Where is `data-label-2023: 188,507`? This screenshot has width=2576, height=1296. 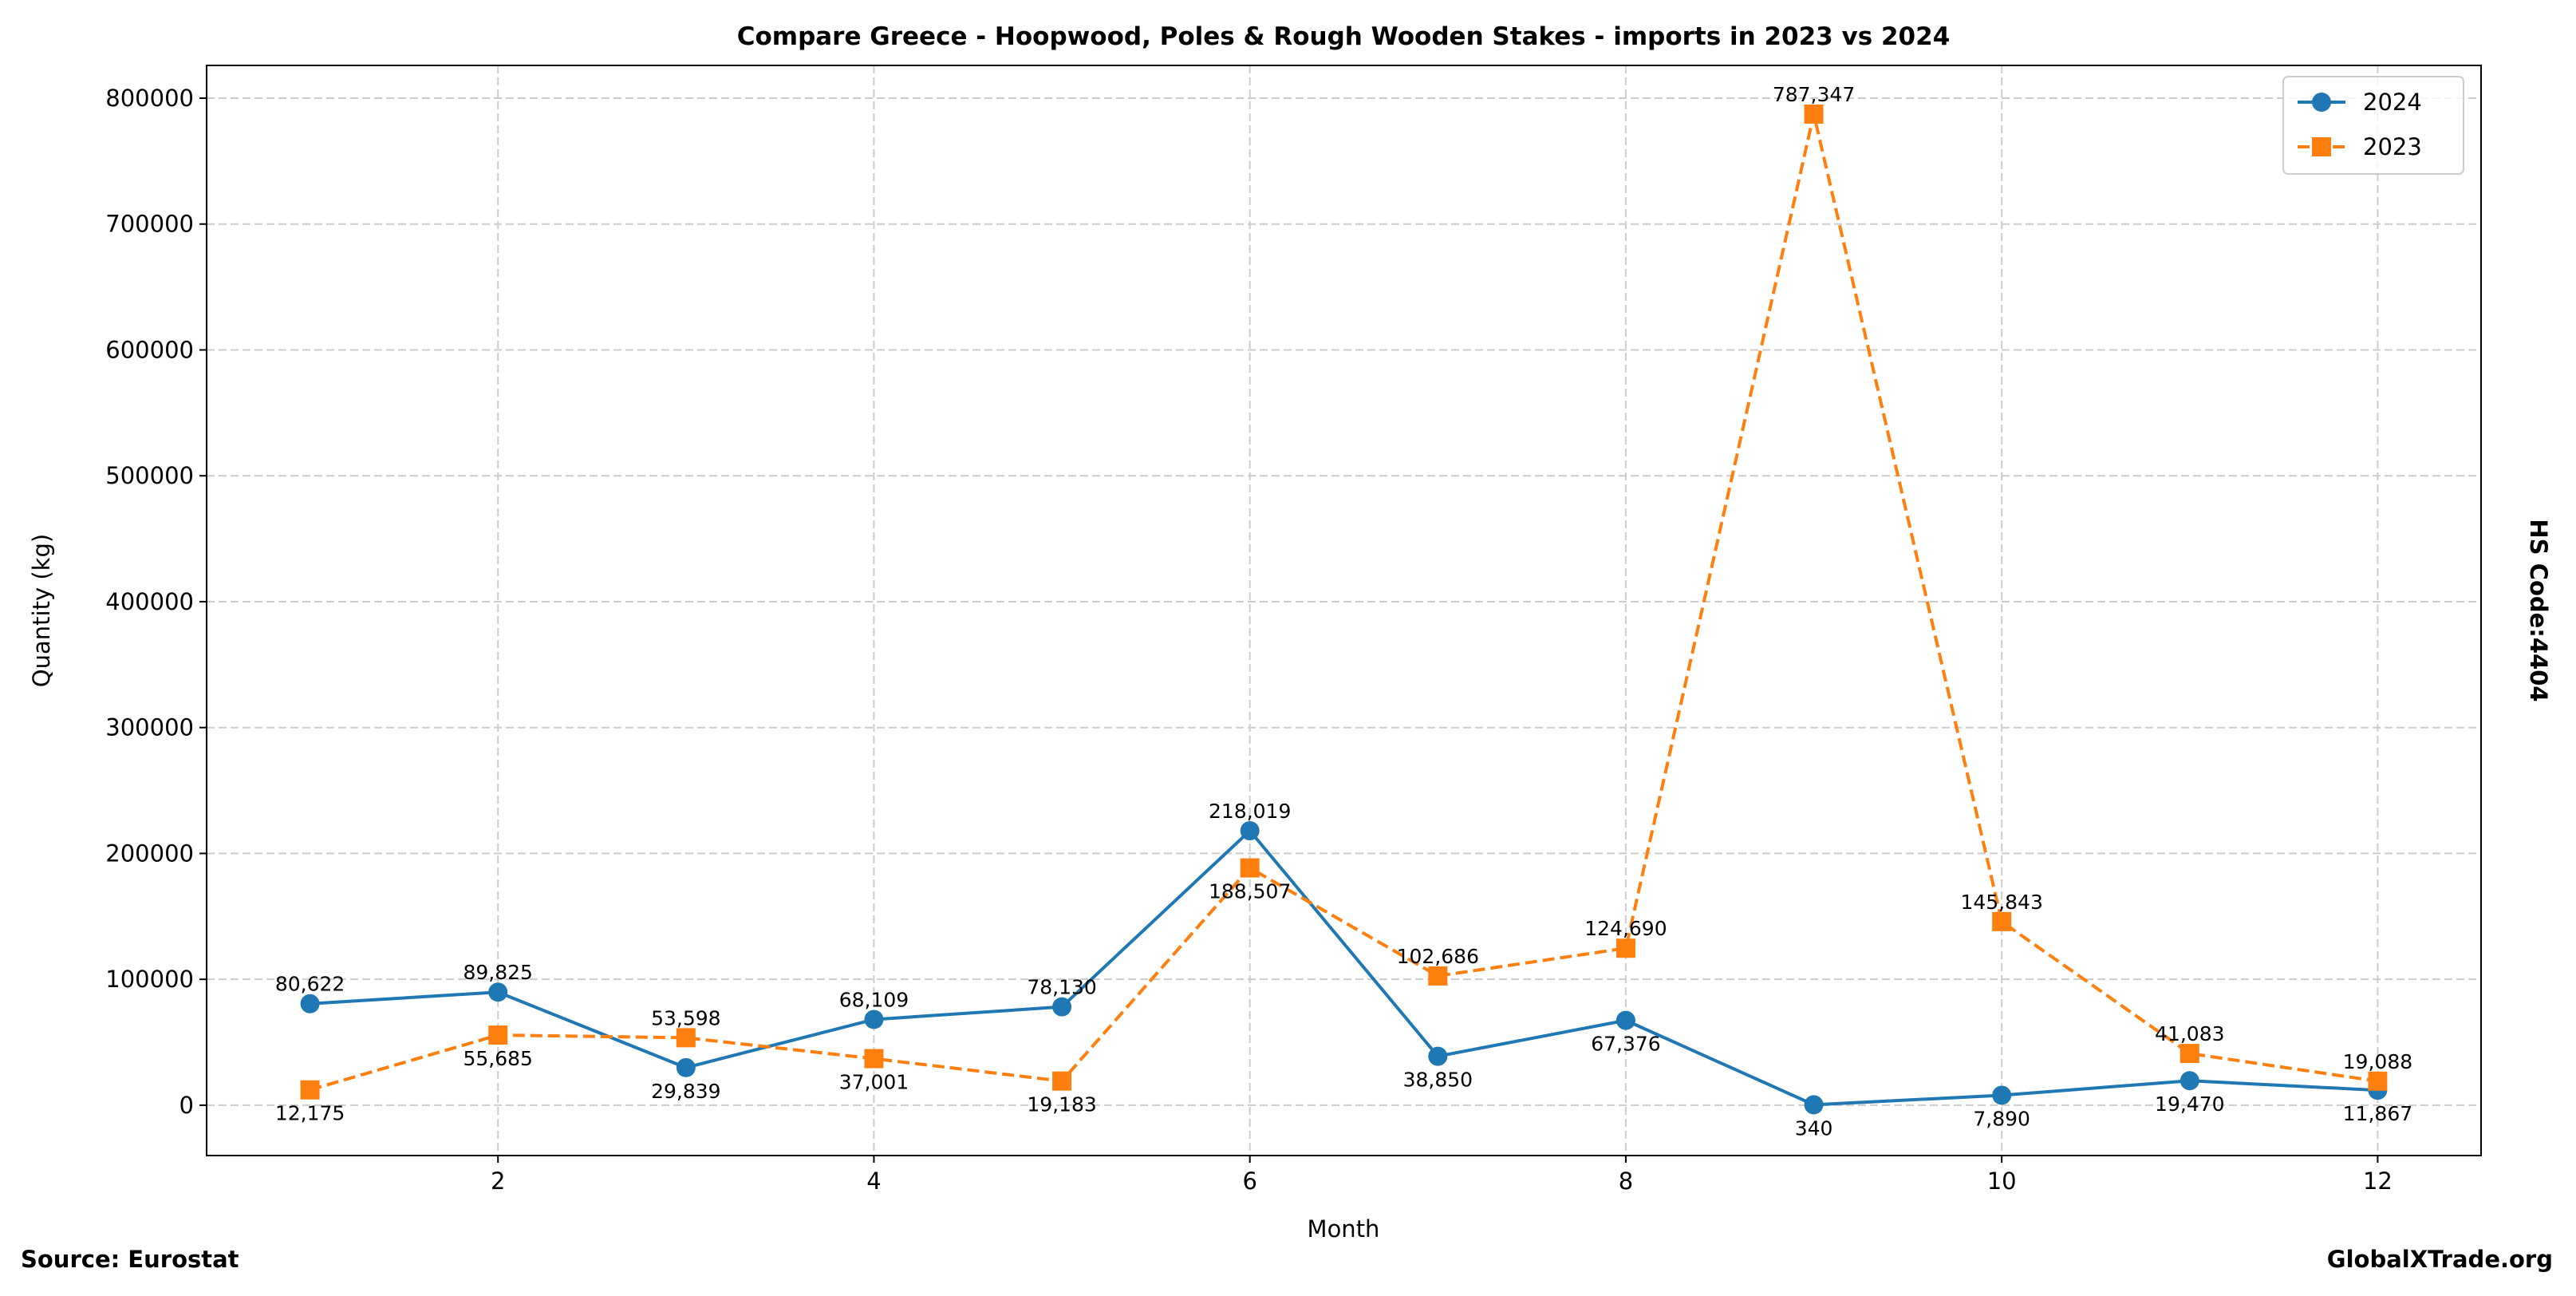 data-label-2023: 188,507 is located at coordinates (1250, 891).